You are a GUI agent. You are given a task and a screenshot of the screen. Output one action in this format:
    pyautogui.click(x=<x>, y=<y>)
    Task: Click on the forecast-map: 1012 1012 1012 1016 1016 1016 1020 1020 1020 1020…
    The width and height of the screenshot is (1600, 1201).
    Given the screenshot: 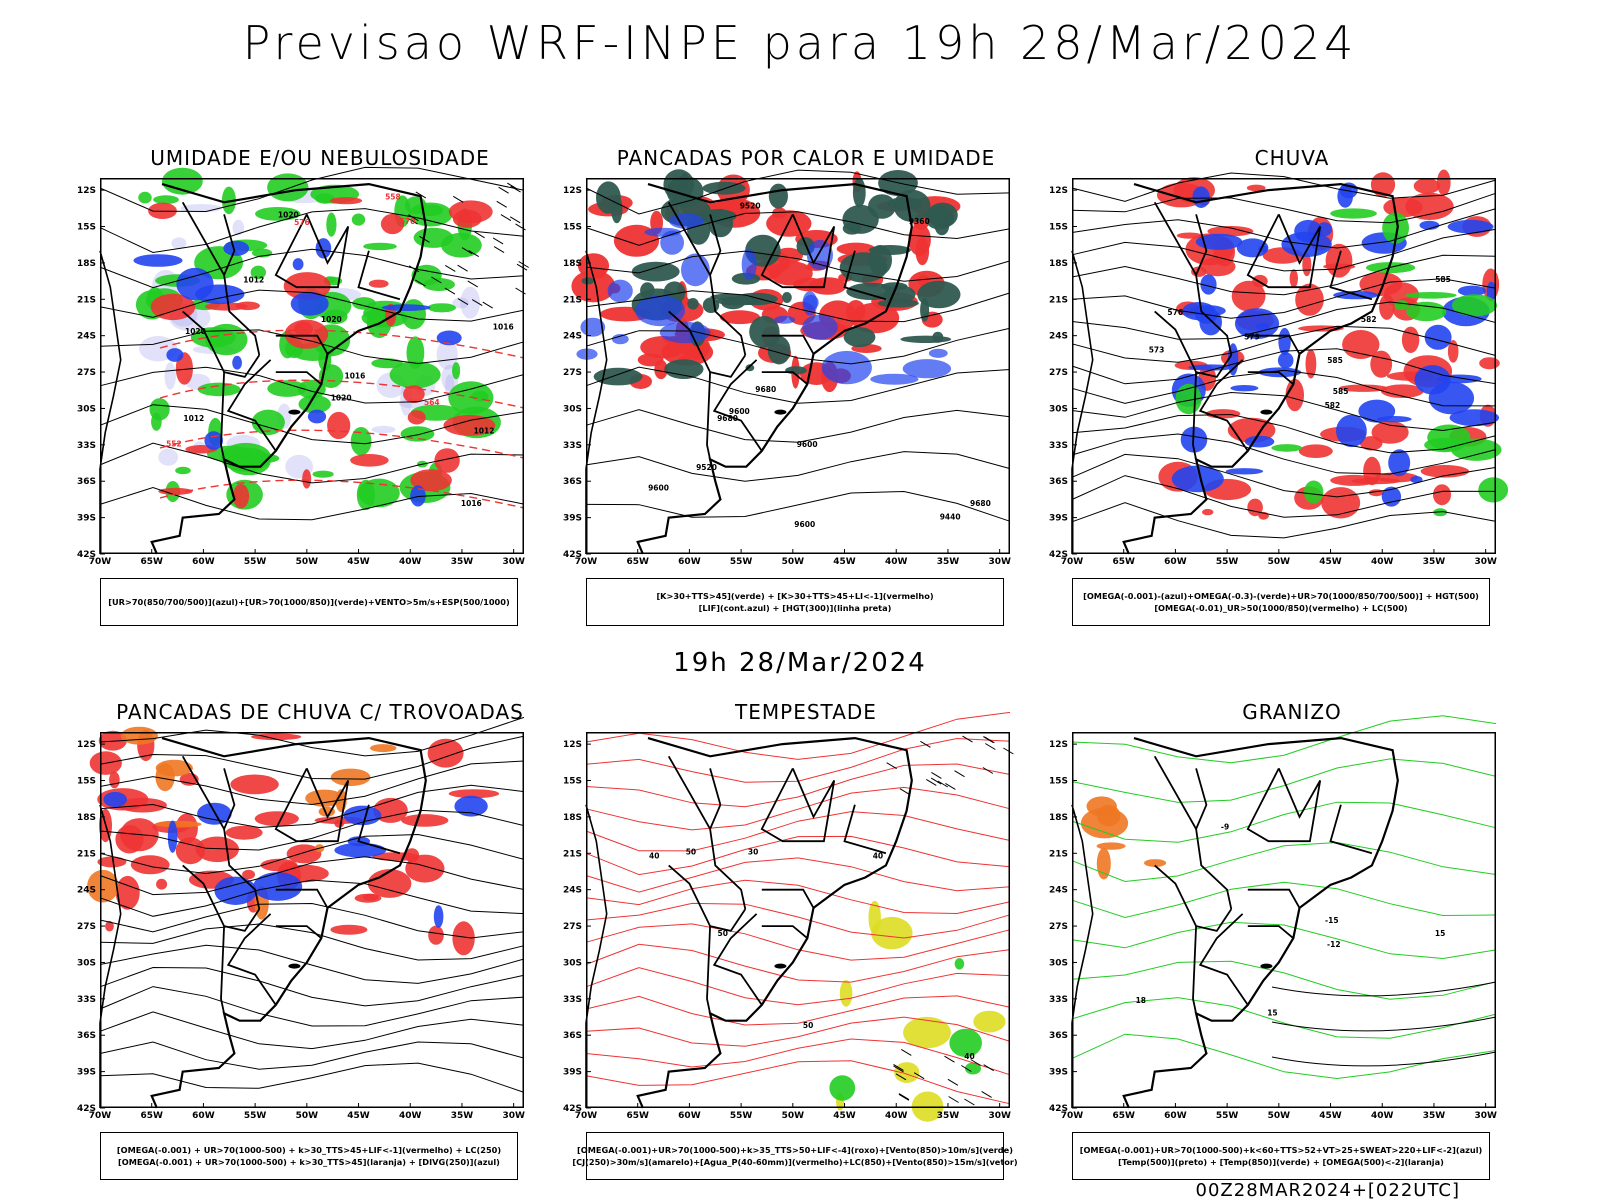 What is the action you would take?
    pyautogui.click(x=303, y=366)
    